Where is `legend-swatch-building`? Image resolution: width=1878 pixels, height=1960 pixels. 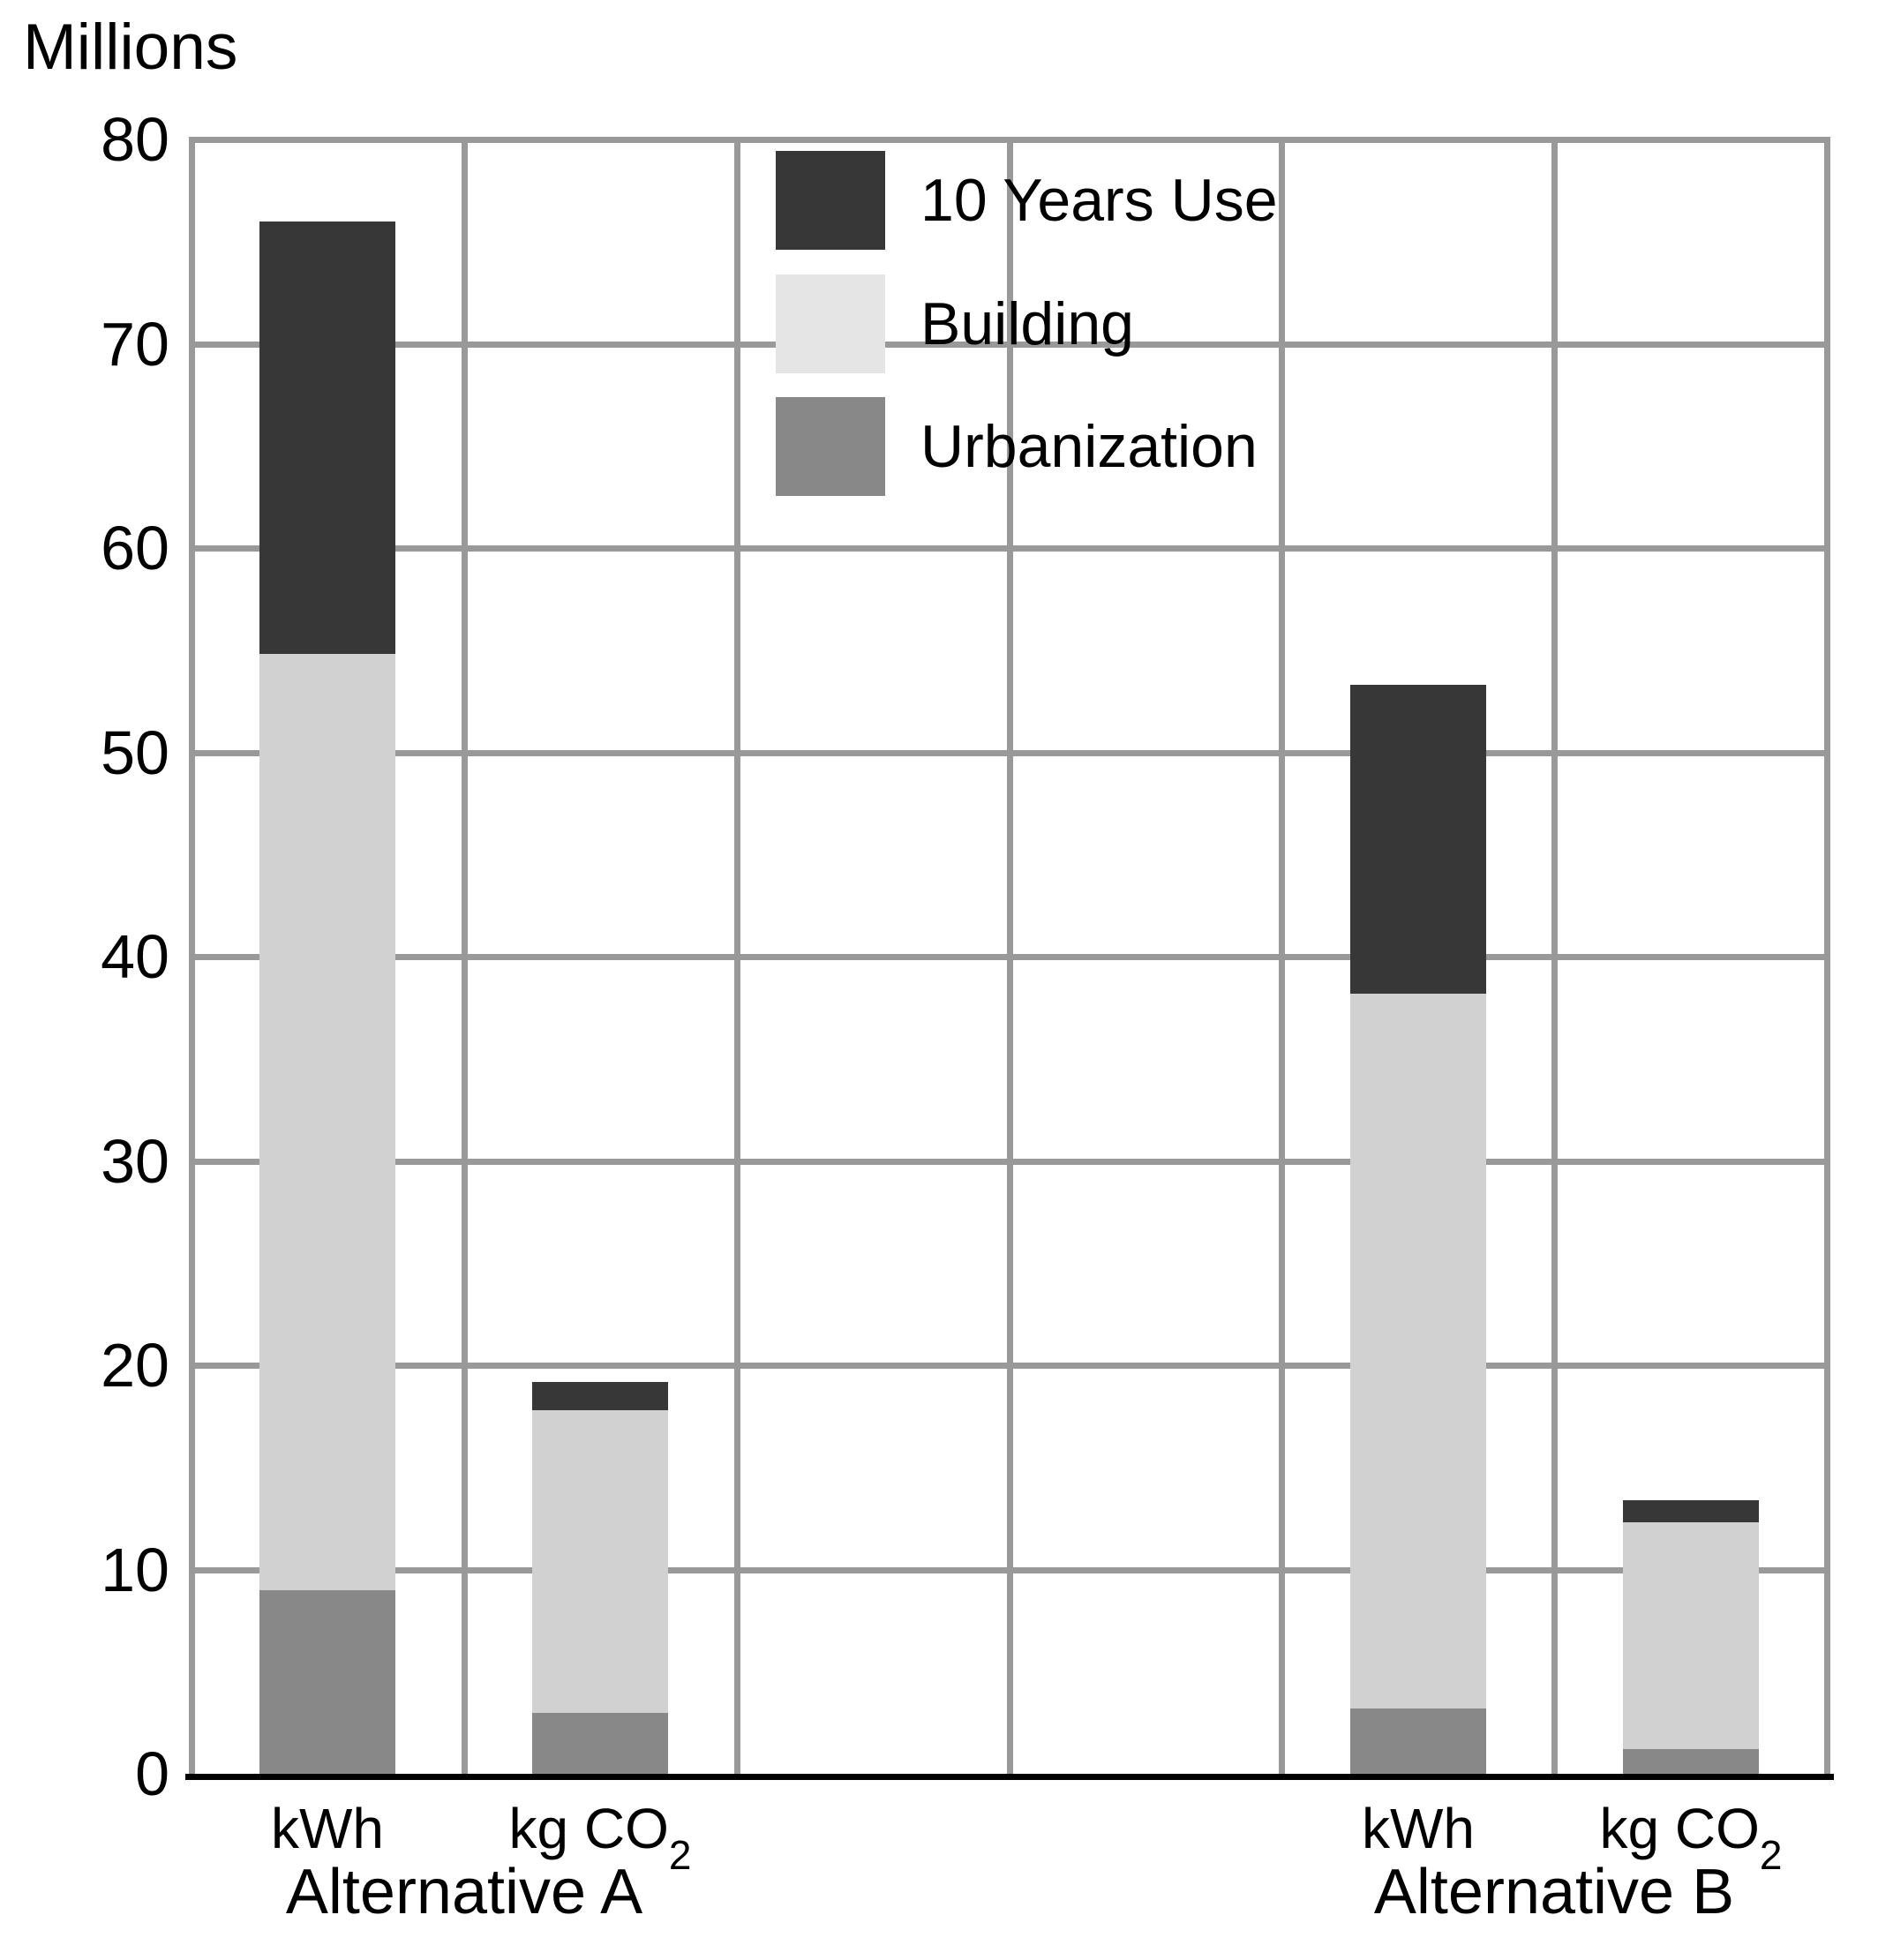 legend-swatch-building is located at coordinates (830, 324).